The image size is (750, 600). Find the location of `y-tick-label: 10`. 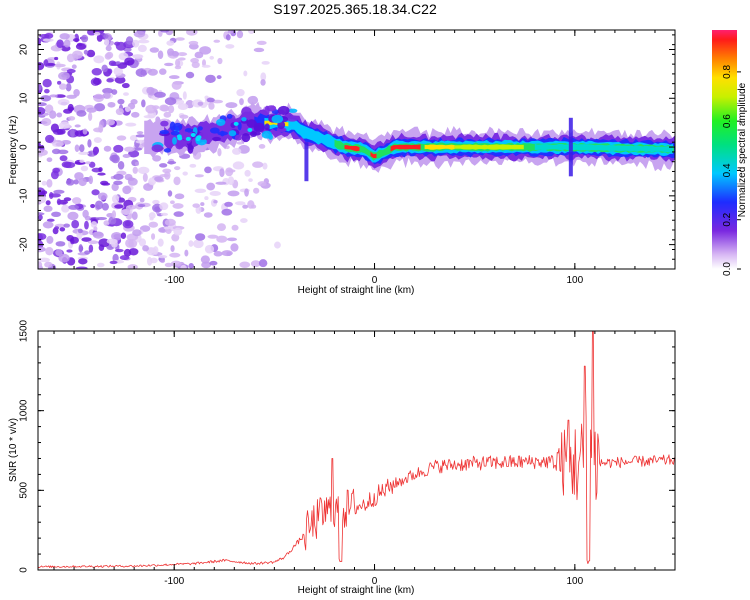

y-tick-label: 10 is located at coordinates (24, 98).